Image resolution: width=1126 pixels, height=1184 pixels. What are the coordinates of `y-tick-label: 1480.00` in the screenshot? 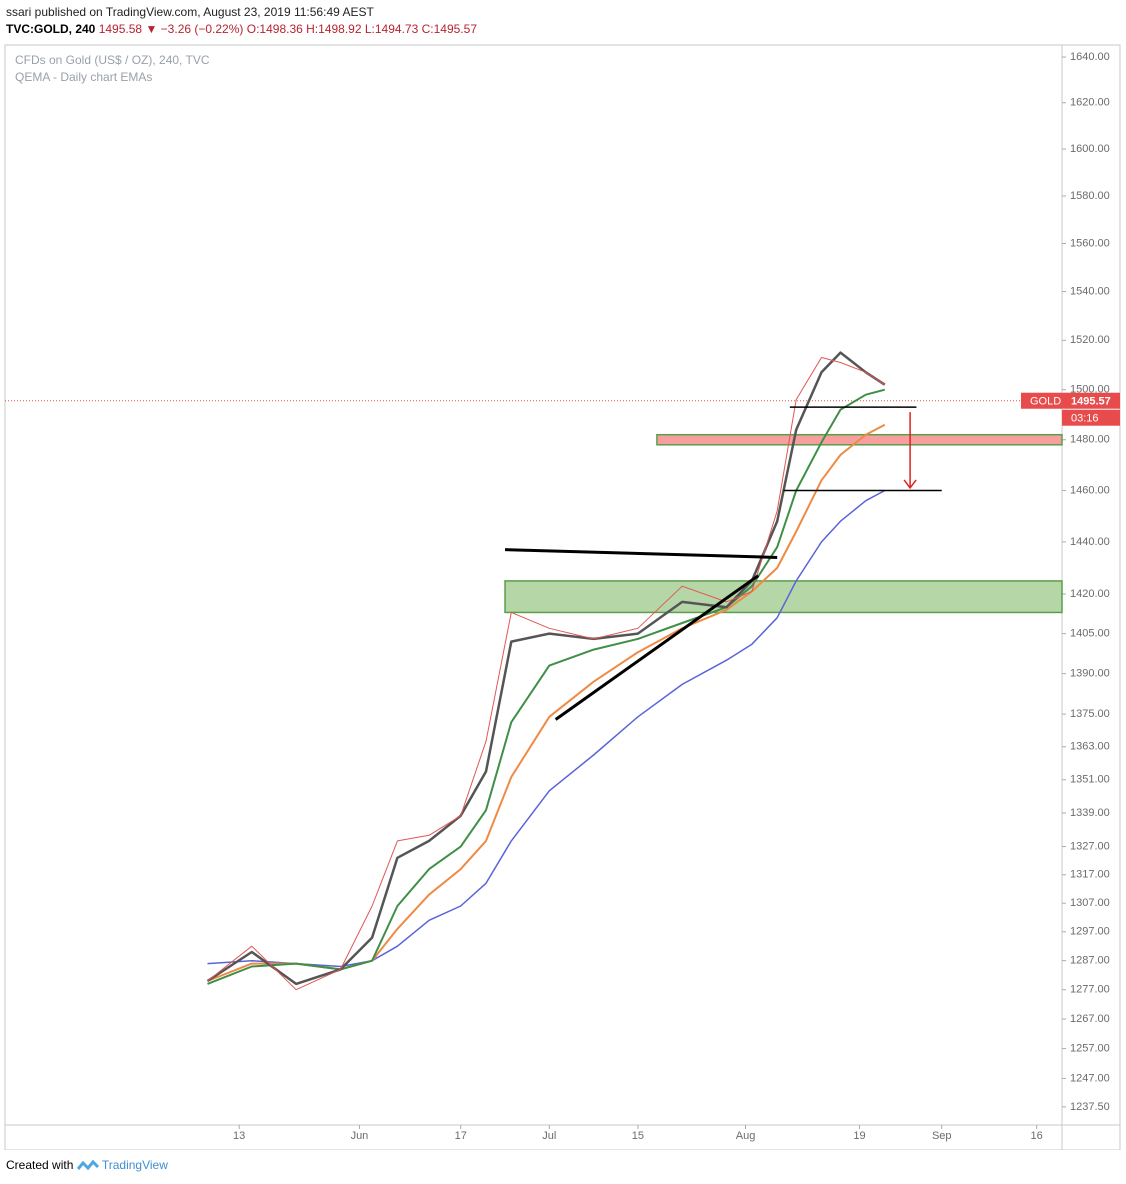 It's located at (1090, 440).